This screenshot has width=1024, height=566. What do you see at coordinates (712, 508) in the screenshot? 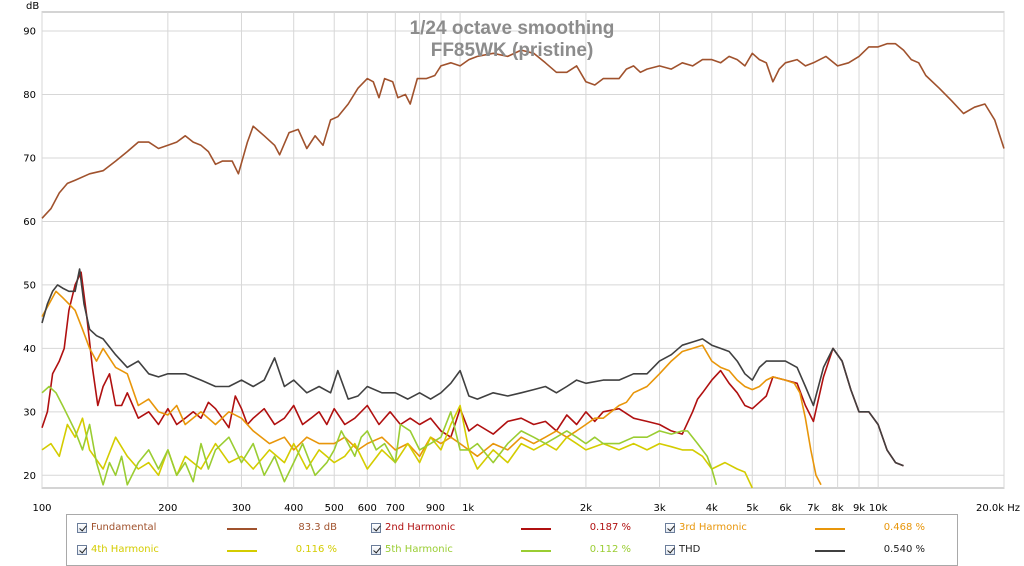
I see `x-tick-label: 4k` at bounding box center [712, 508].